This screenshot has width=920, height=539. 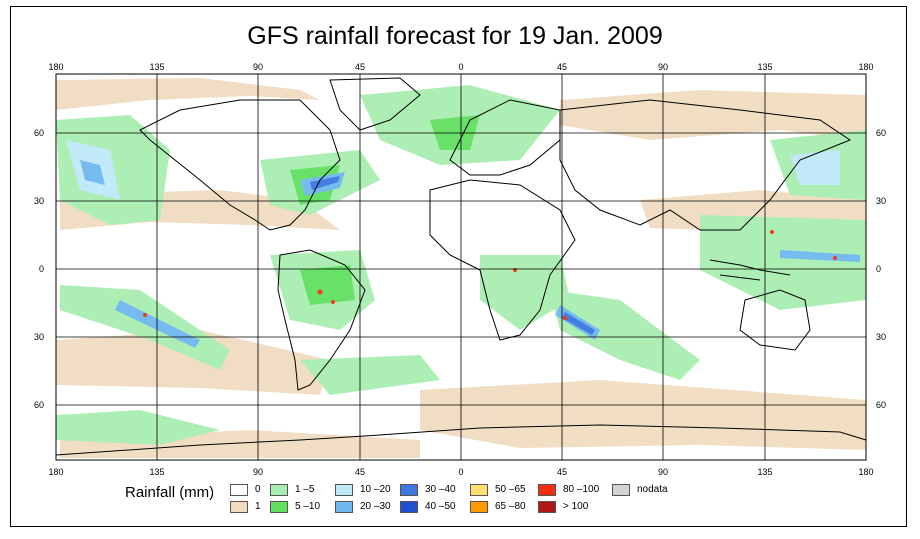 I want to click on legend-label-9: 65 –80, so click(x=510, y=506).